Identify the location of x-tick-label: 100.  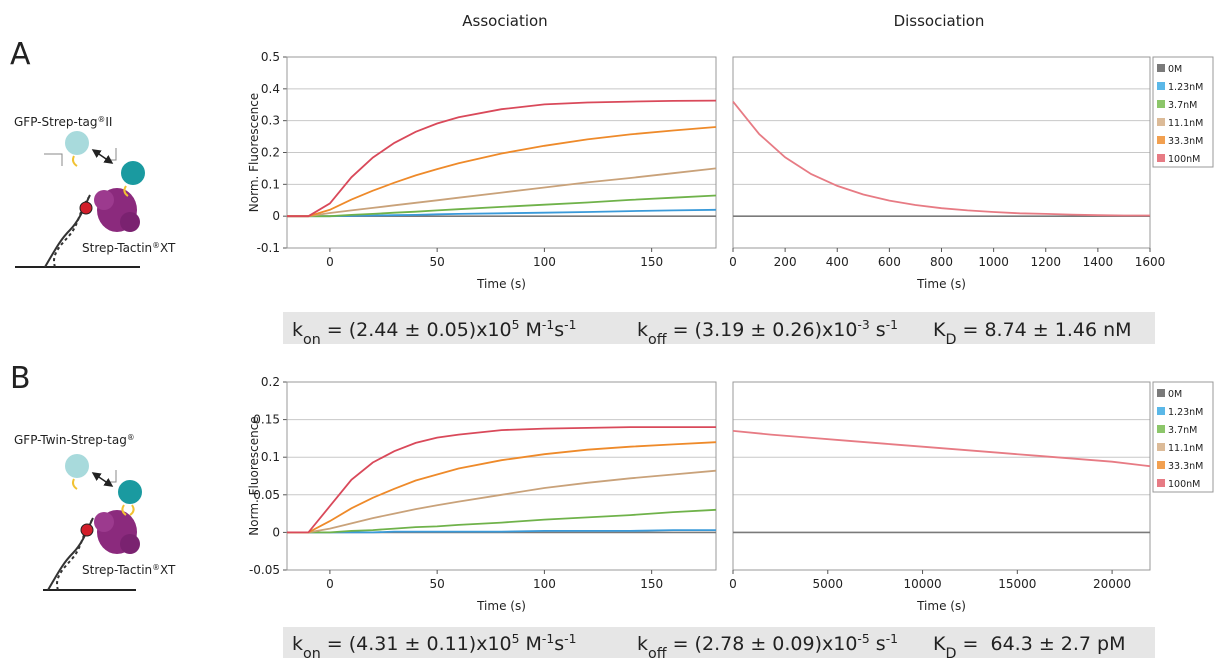
(544, 262).